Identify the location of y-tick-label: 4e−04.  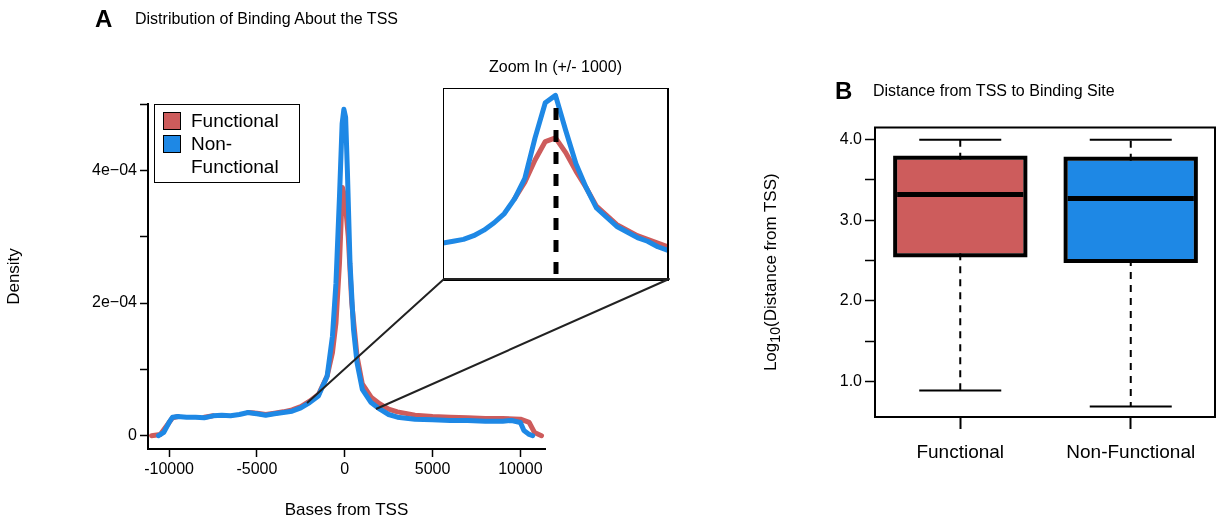
(115, 169).